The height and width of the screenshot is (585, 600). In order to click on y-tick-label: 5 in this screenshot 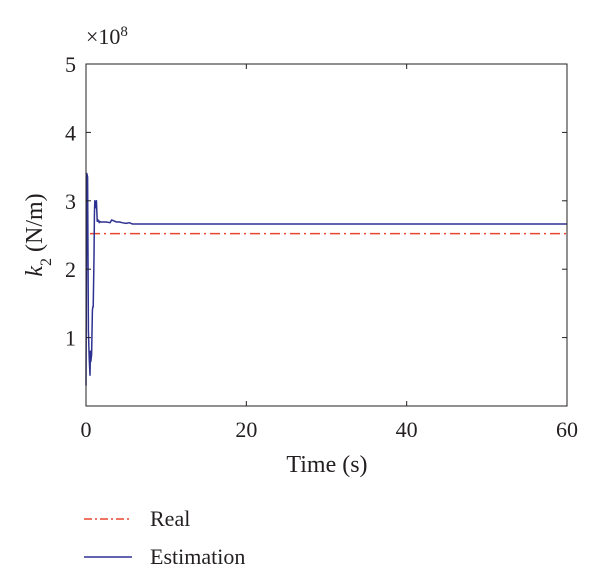, I will do `click(70, 64)`.